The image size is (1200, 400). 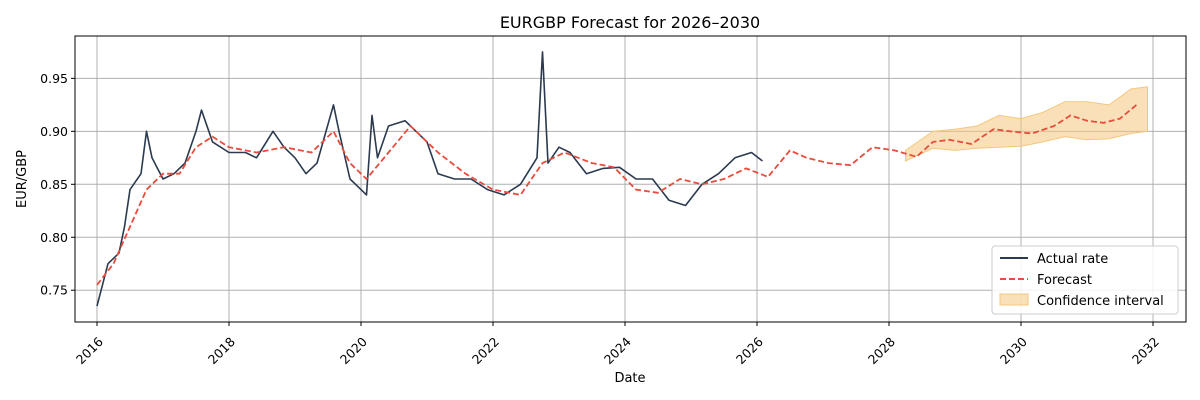 What do you see at coordinates (54, 290) in the screenshot?
I see `y-tick-label: 0.75` at bounding box center [54, 290].